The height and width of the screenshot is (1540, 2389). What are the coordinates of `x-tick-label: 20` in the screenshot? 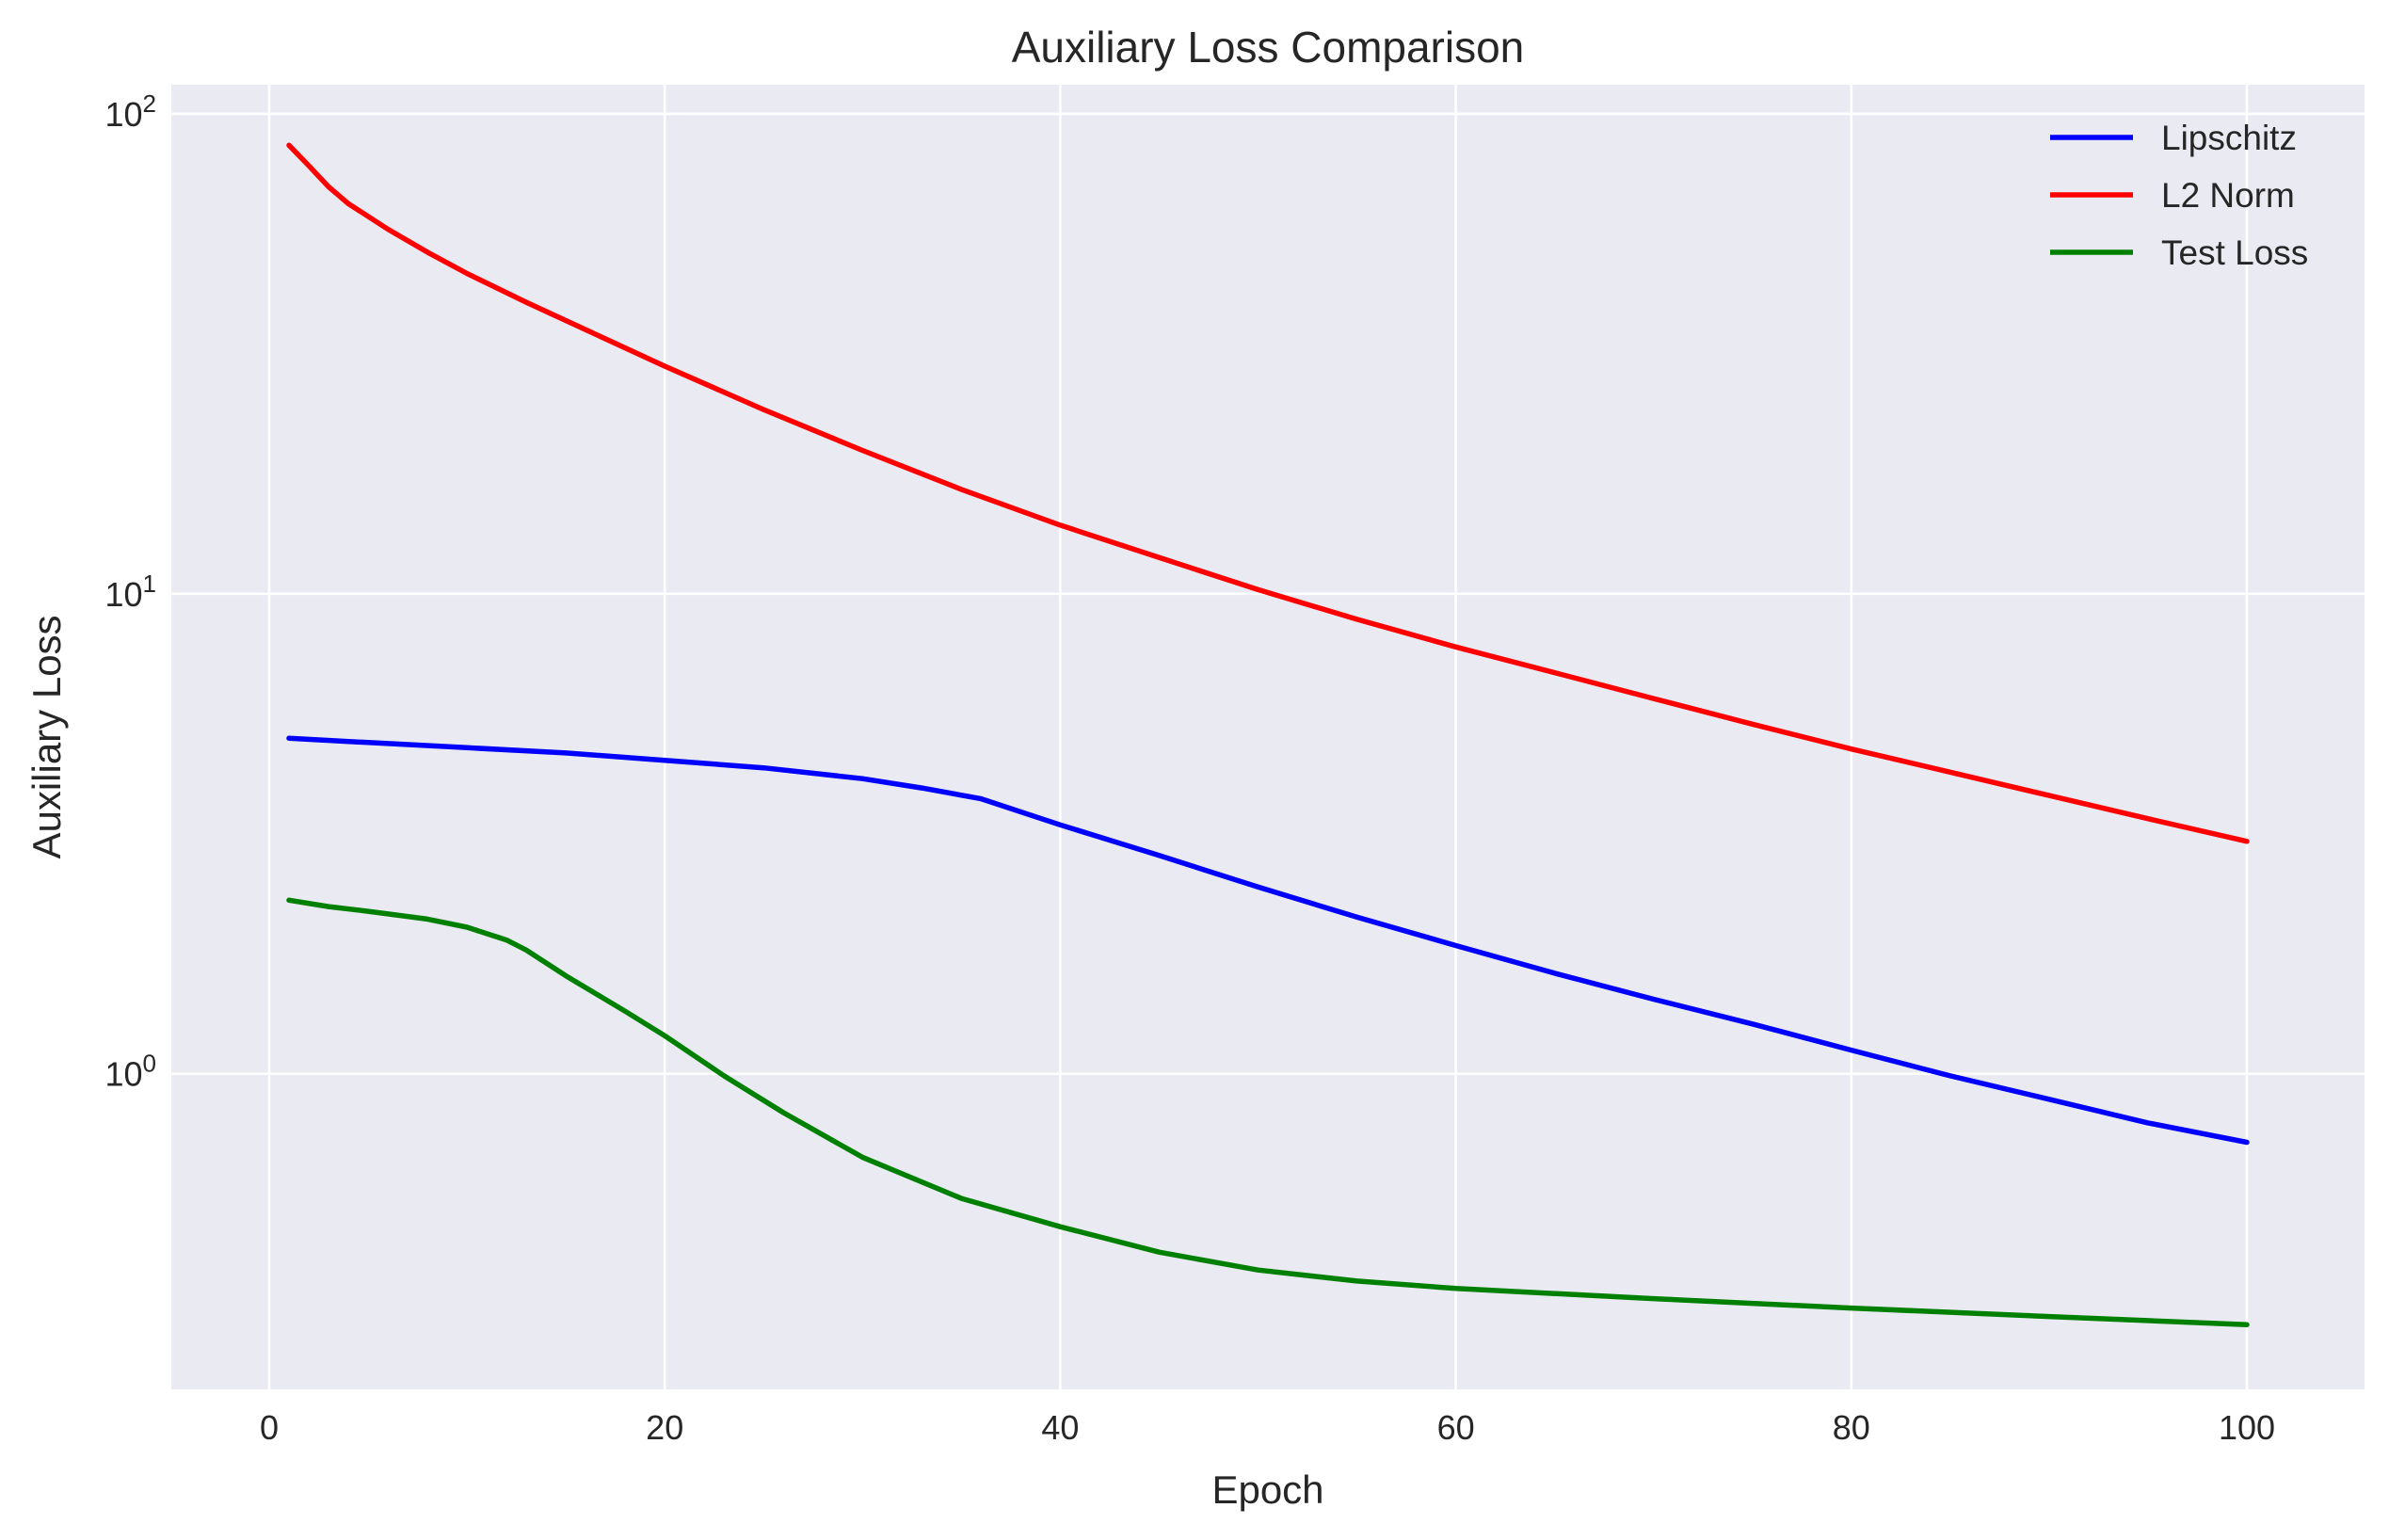 It's located at (664, 1427).